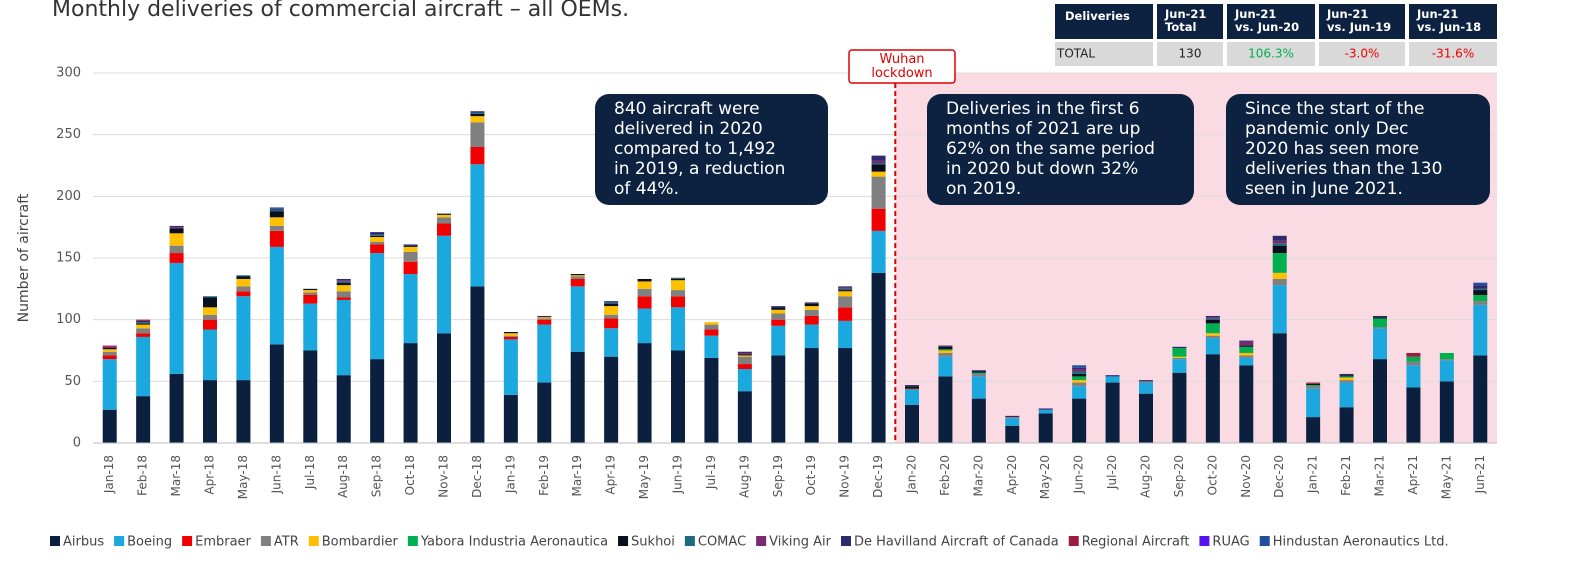  I want to click on x-tick-label: Apr-20, so click(1012, 475).